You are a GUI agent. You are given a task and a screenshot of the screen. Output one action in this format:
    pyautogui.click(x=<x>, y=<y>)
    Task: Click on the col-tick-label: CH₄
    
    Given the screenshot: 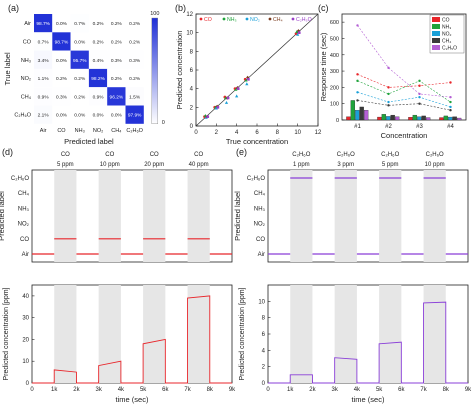 What is the action you would take?
    pyautogui.click(x=116, y=131)
    